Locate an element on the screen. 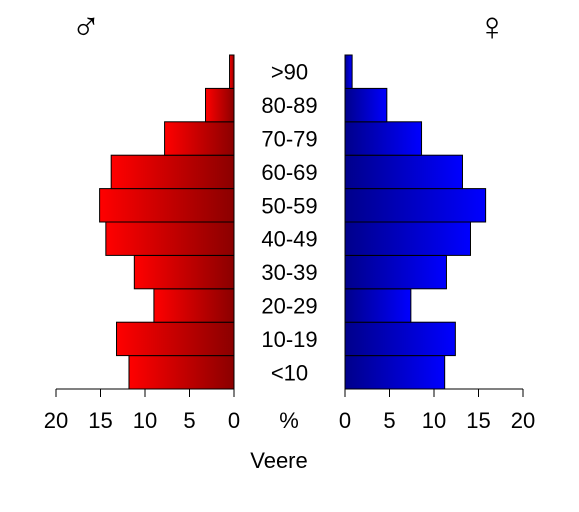 This screenshot has width=579, height=512. age-label-1: 10-19 is located at coordinates (289, 339).